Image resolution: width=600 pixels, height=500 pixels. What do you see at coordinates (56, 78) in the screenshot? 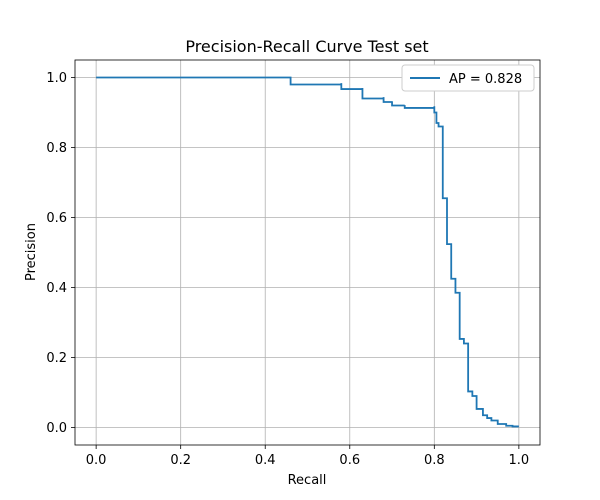
I see `y-tick-label: 1.0` at bounding box center [56, 78].